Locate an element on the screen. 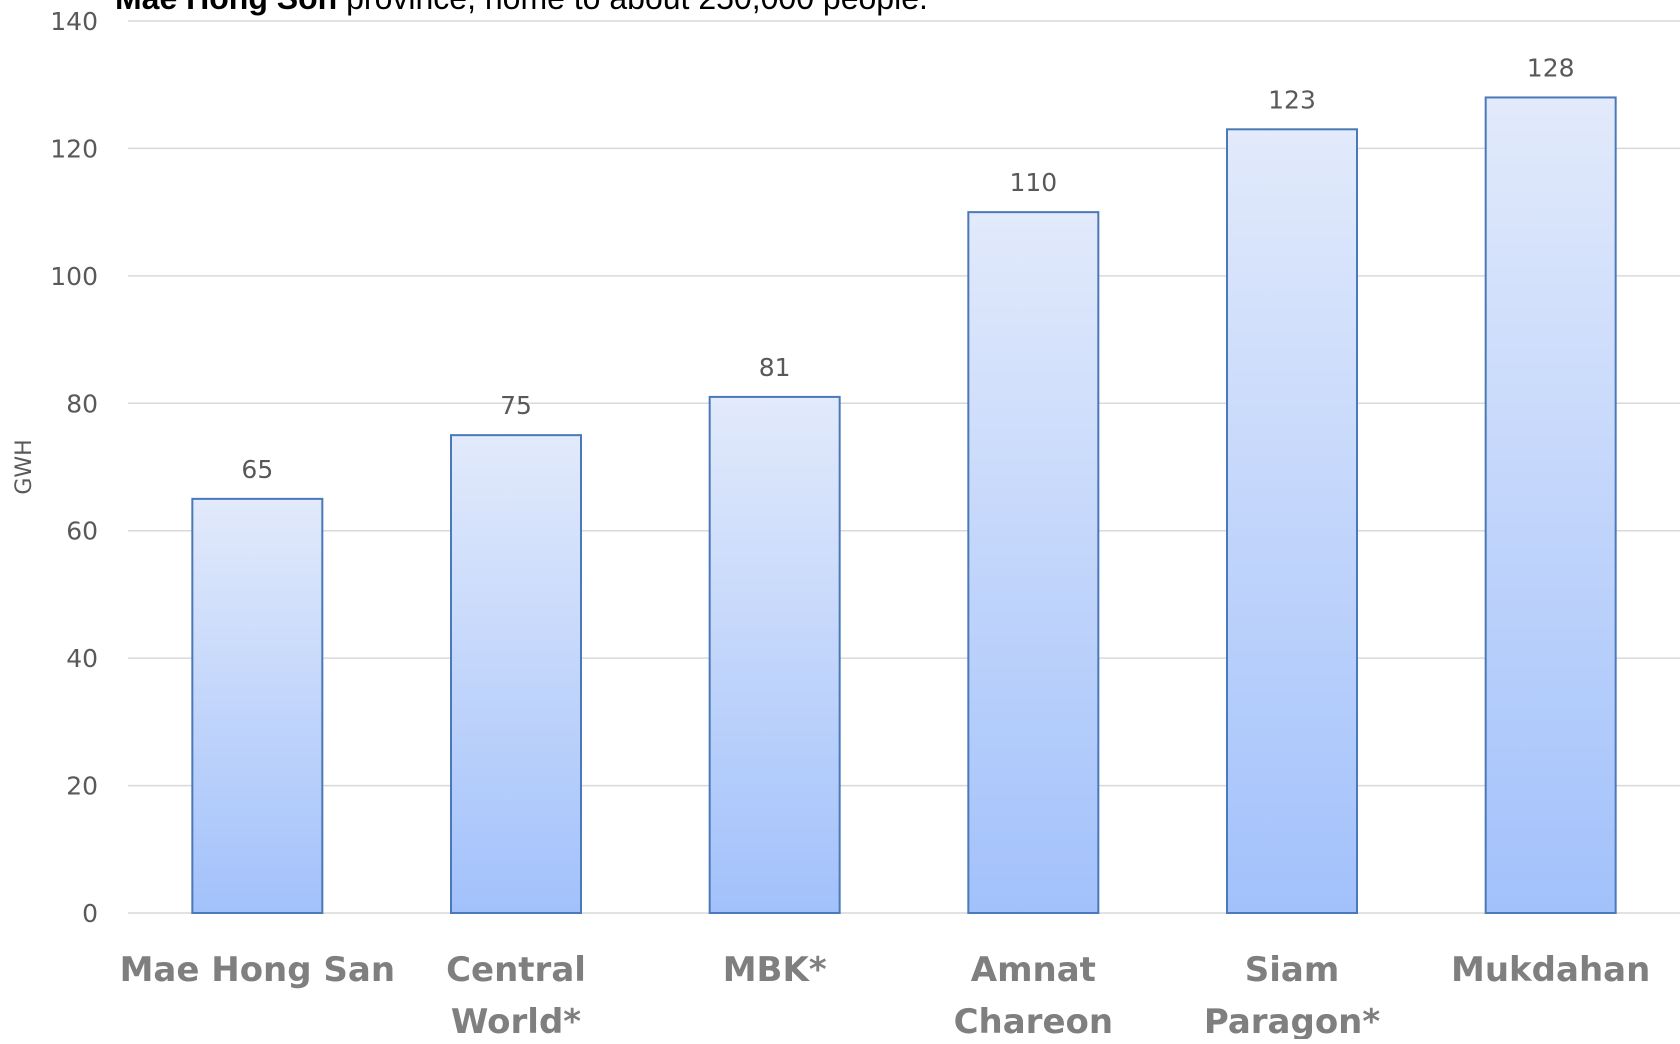 The height and width of the screenshot is (1044, 1680). y-axis-ticks: 0 20 40 60 80 100 120 140 is located at coordinates (74, 467).